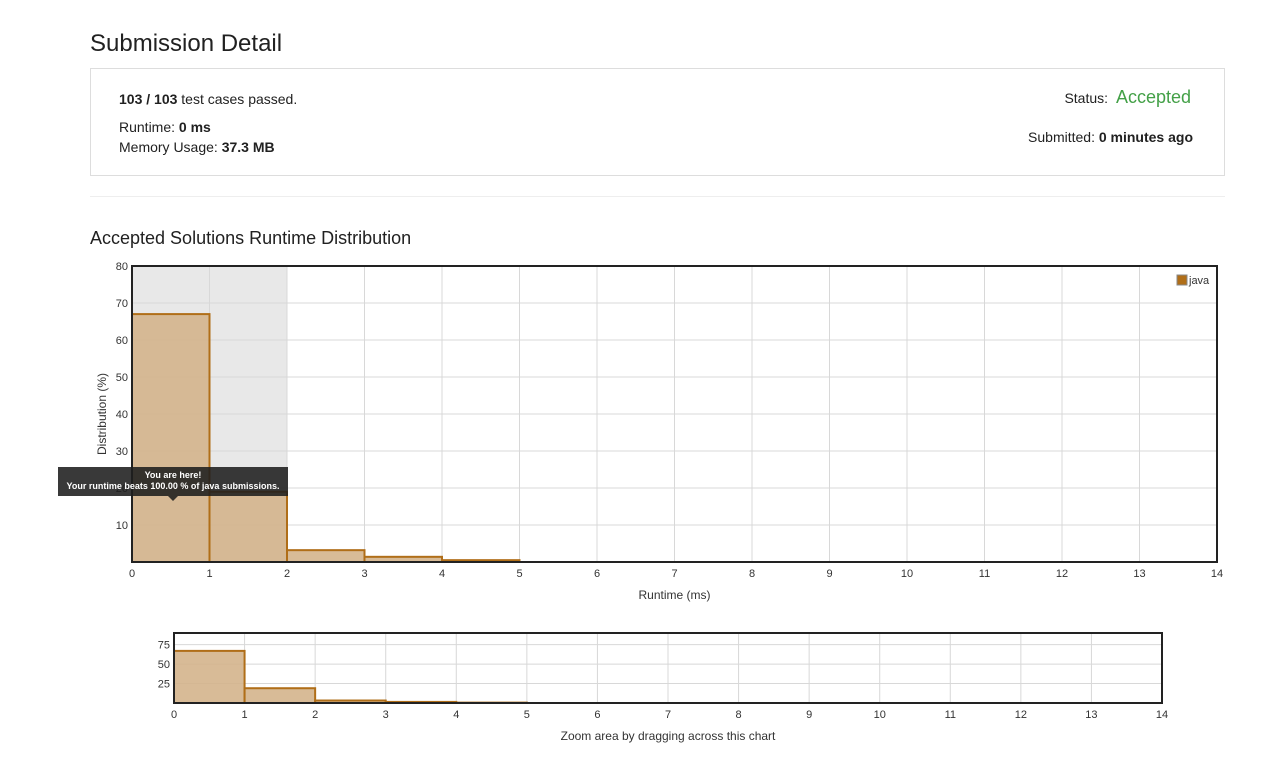  I want to click on x-axis-label: Zoom area by dragging across this chart, so click(668, 736).